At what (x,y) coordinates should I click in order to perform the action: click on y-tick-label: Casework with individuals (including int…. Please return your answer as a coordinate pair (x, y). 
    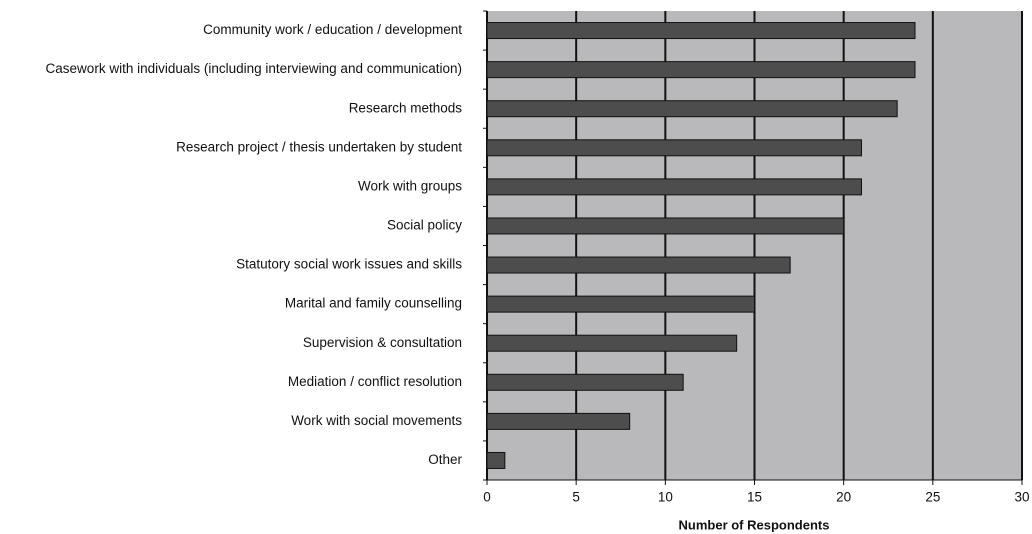
    Looking at the image, I should click on (254, 68).